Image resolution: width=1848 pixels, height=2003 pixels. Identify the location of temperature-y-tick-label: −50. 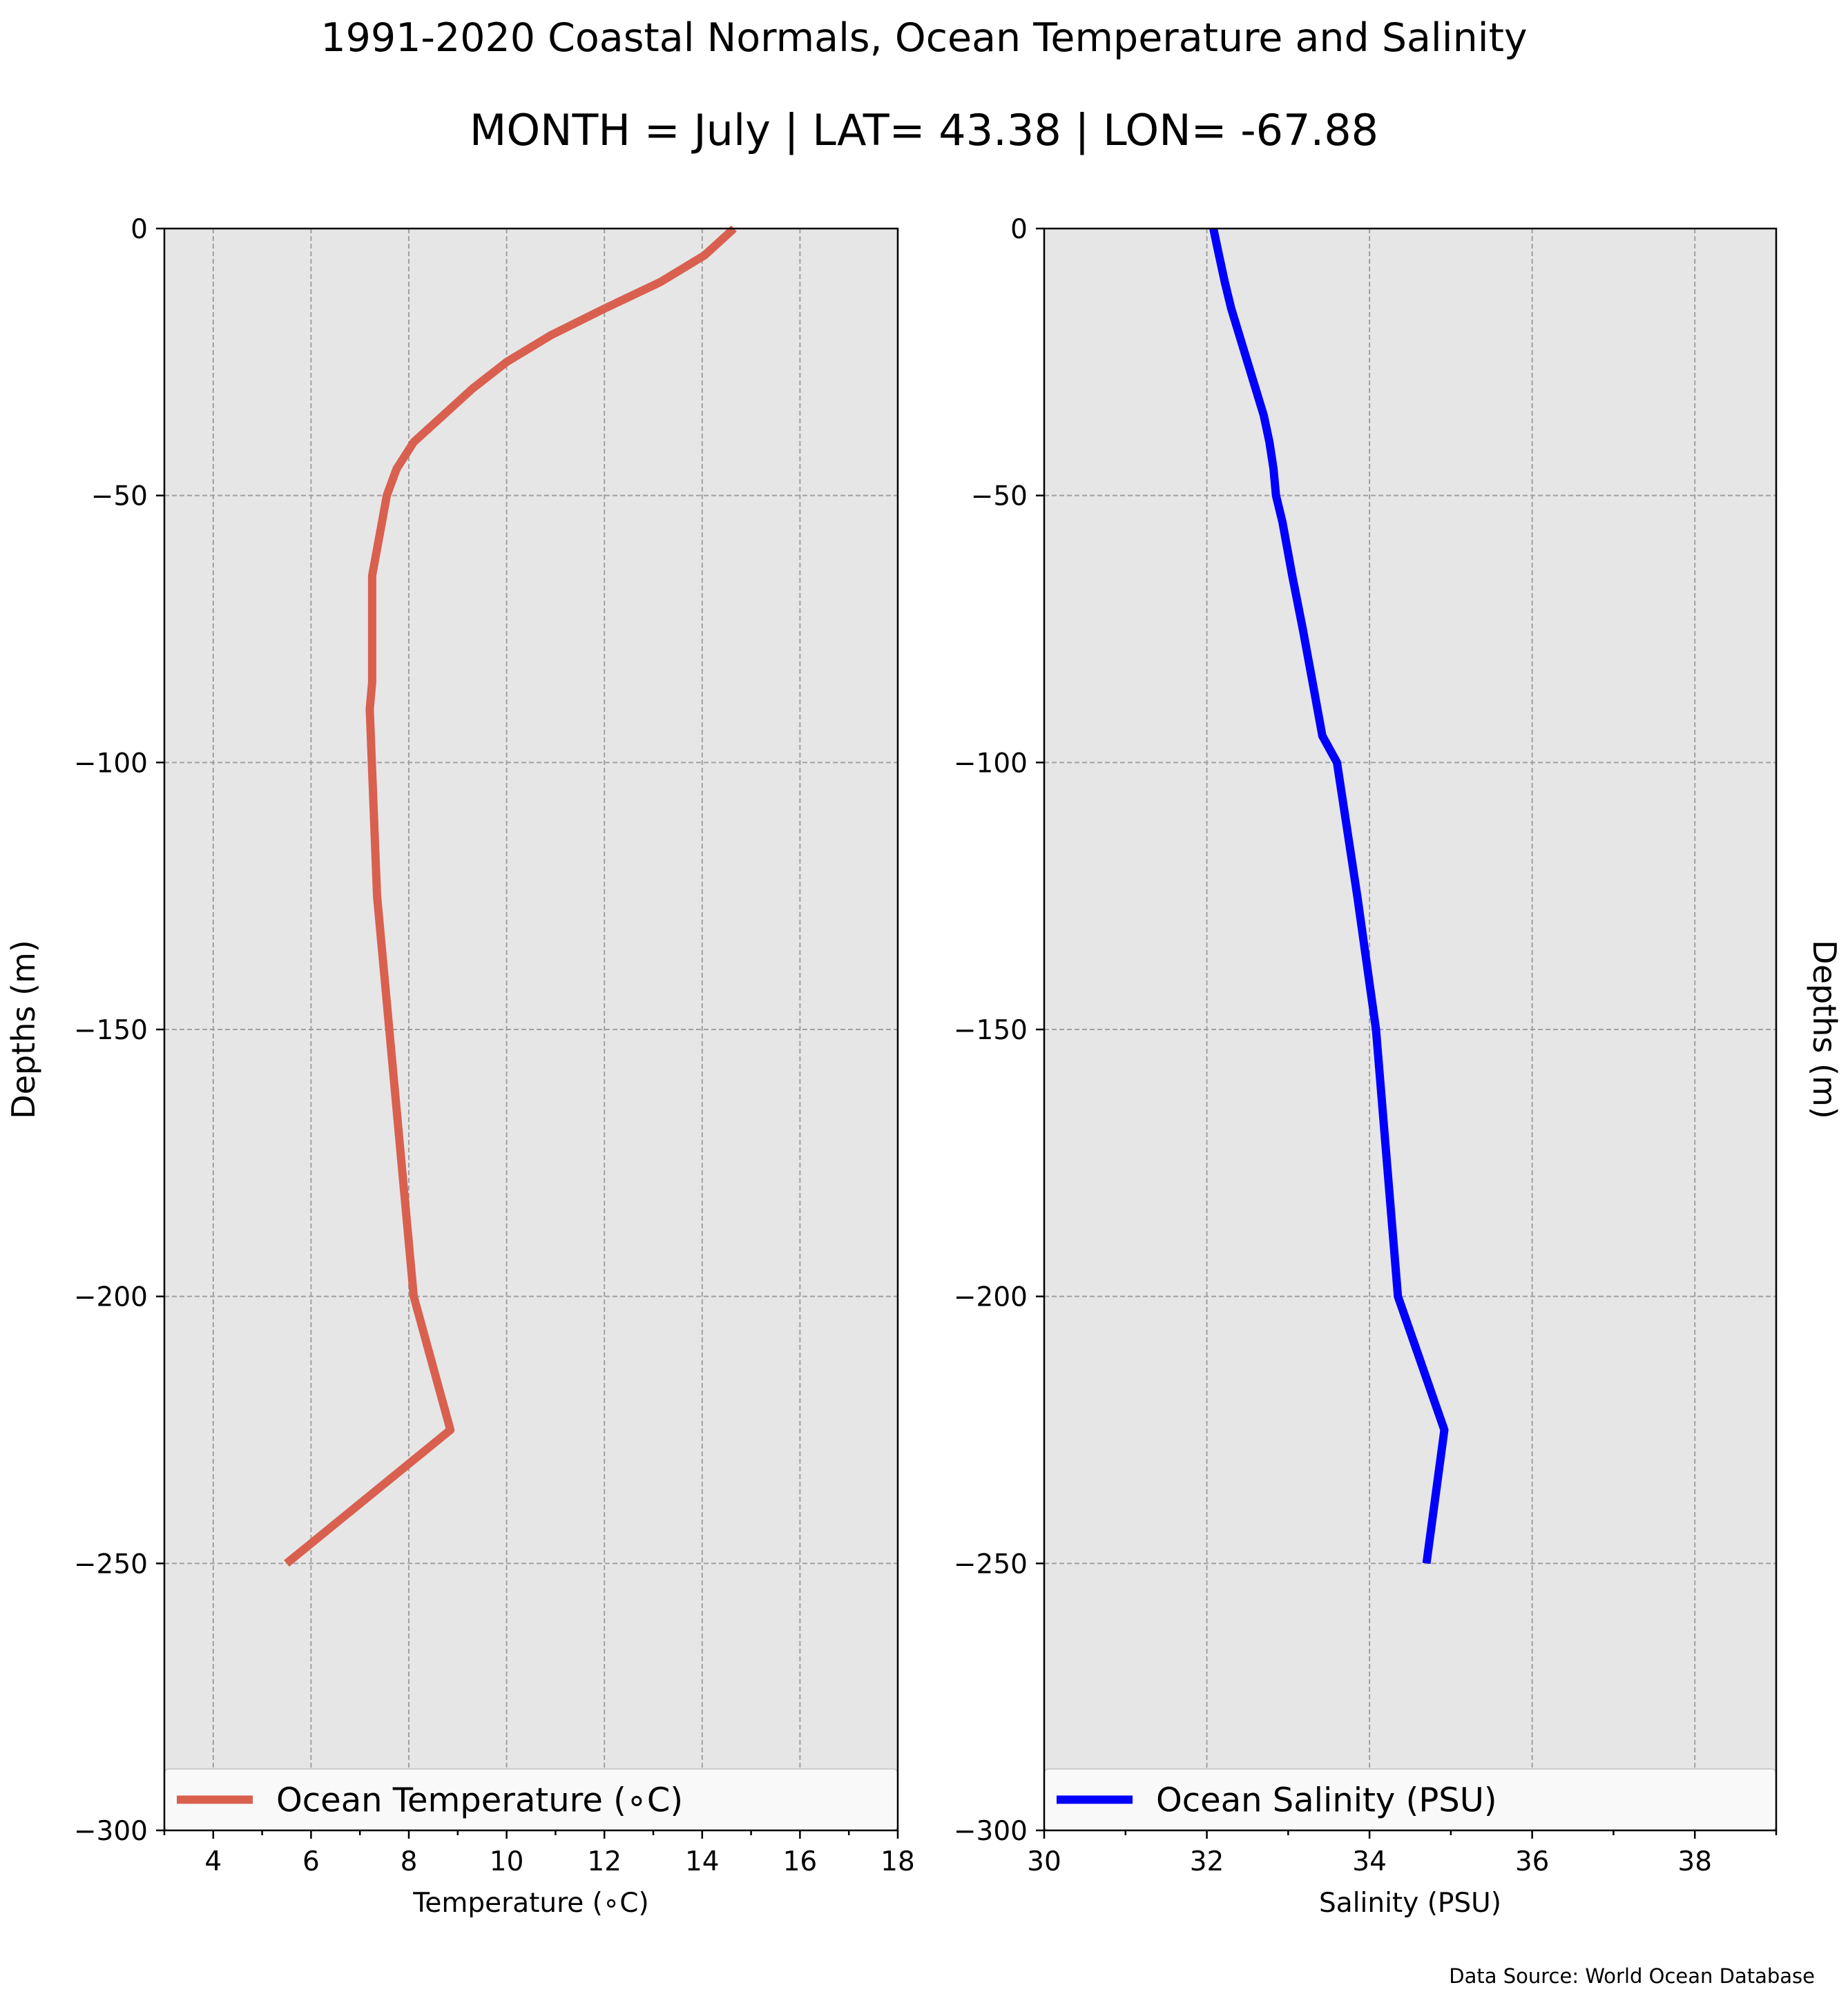
(119, 496).